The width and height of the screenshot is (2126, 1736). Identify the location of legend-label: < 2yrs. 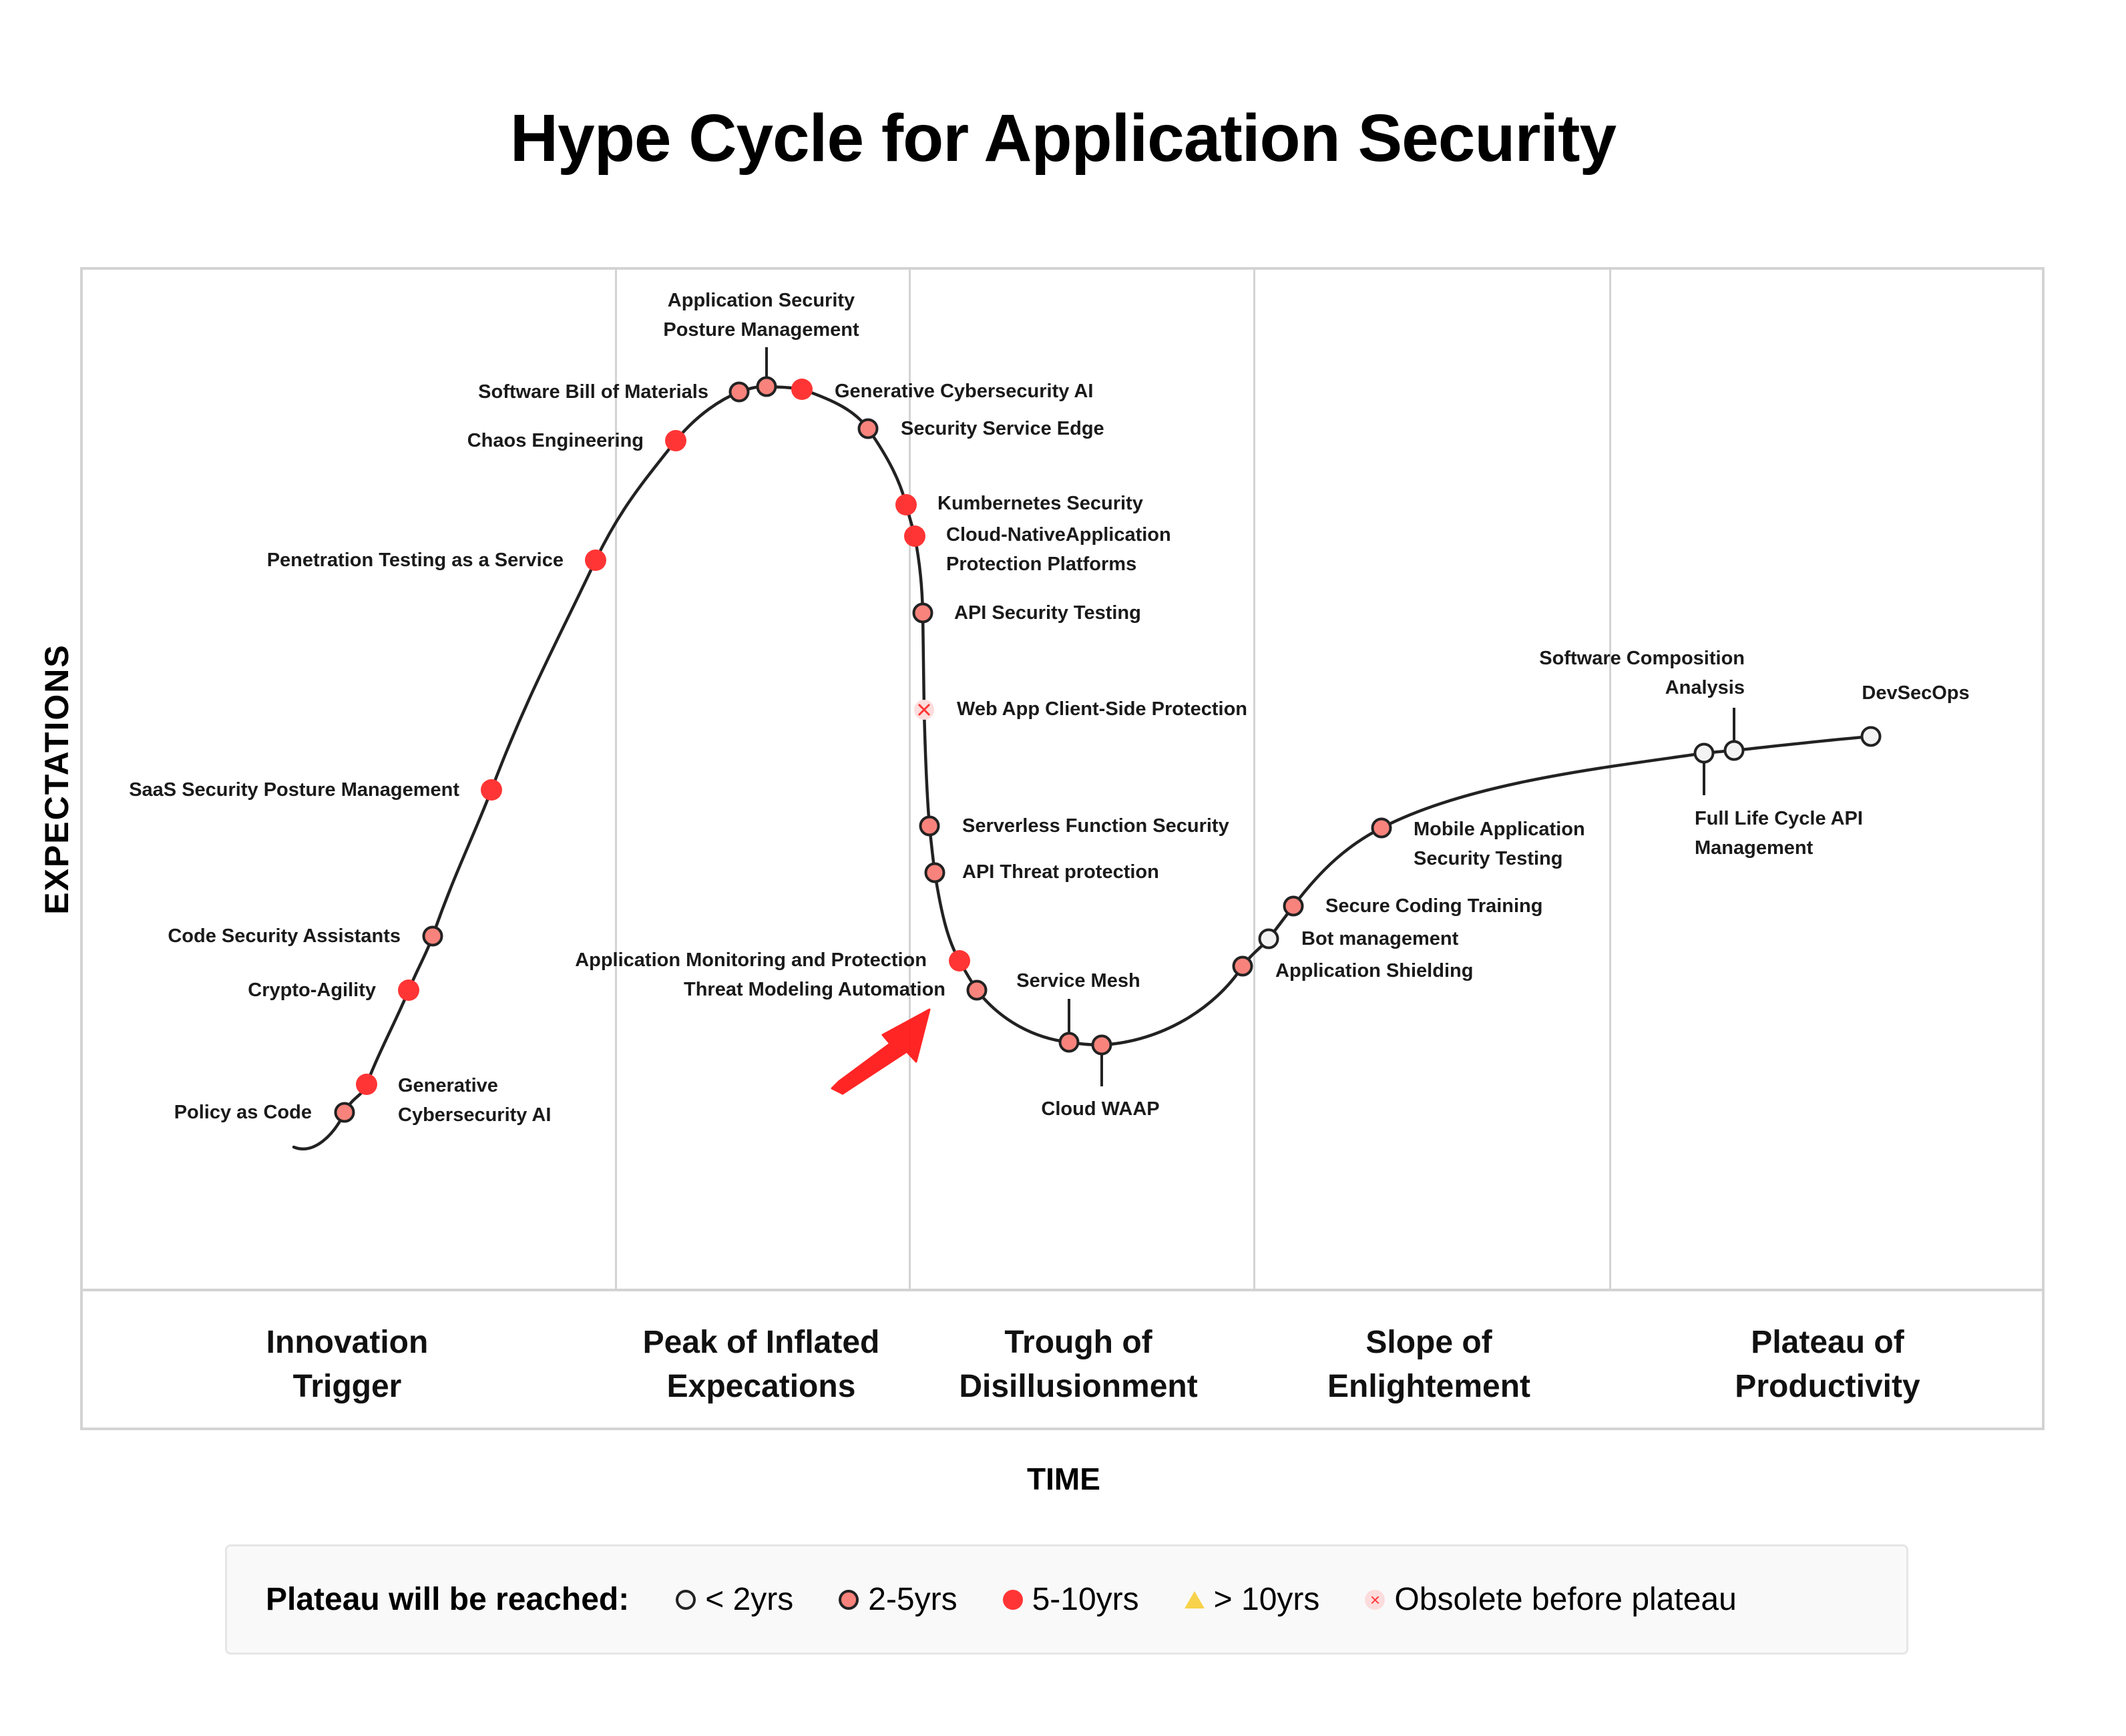
(749, 1599).